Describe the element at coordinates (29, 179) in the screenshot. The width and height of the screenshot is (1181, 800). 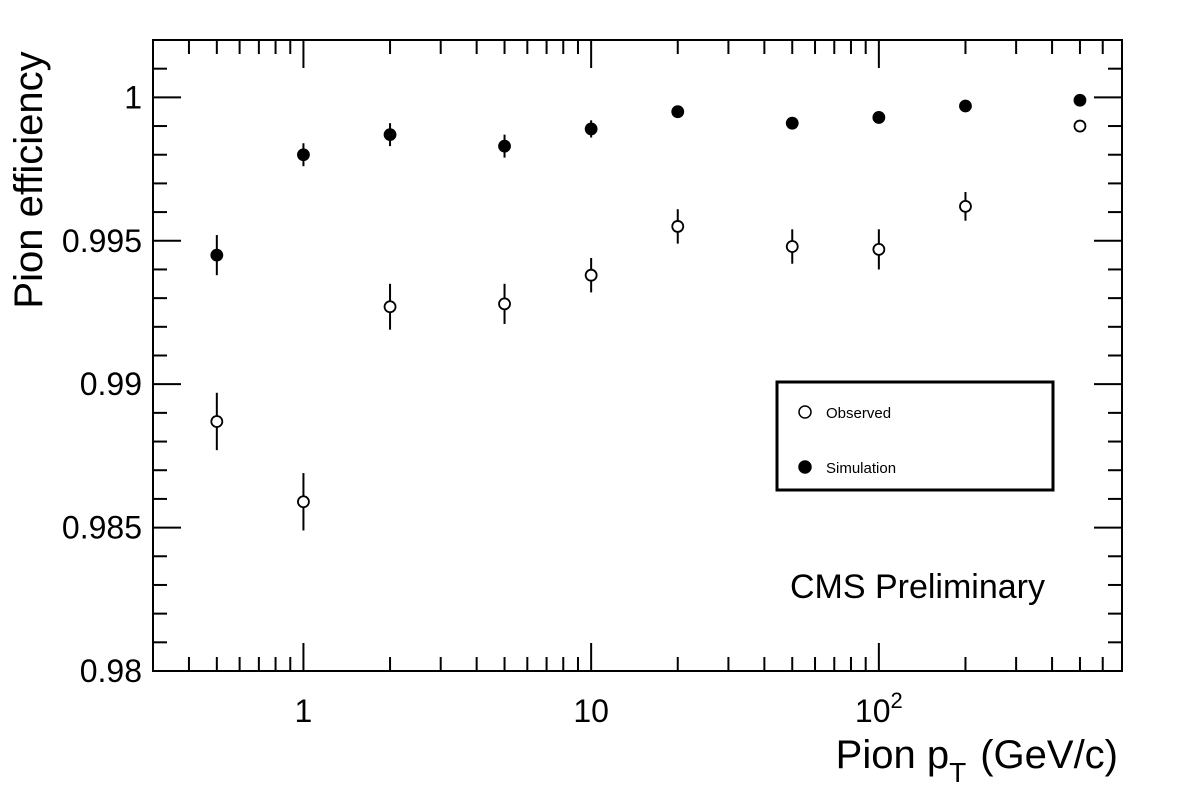
I see `y-axis-title: Pion efficiency` at that location.